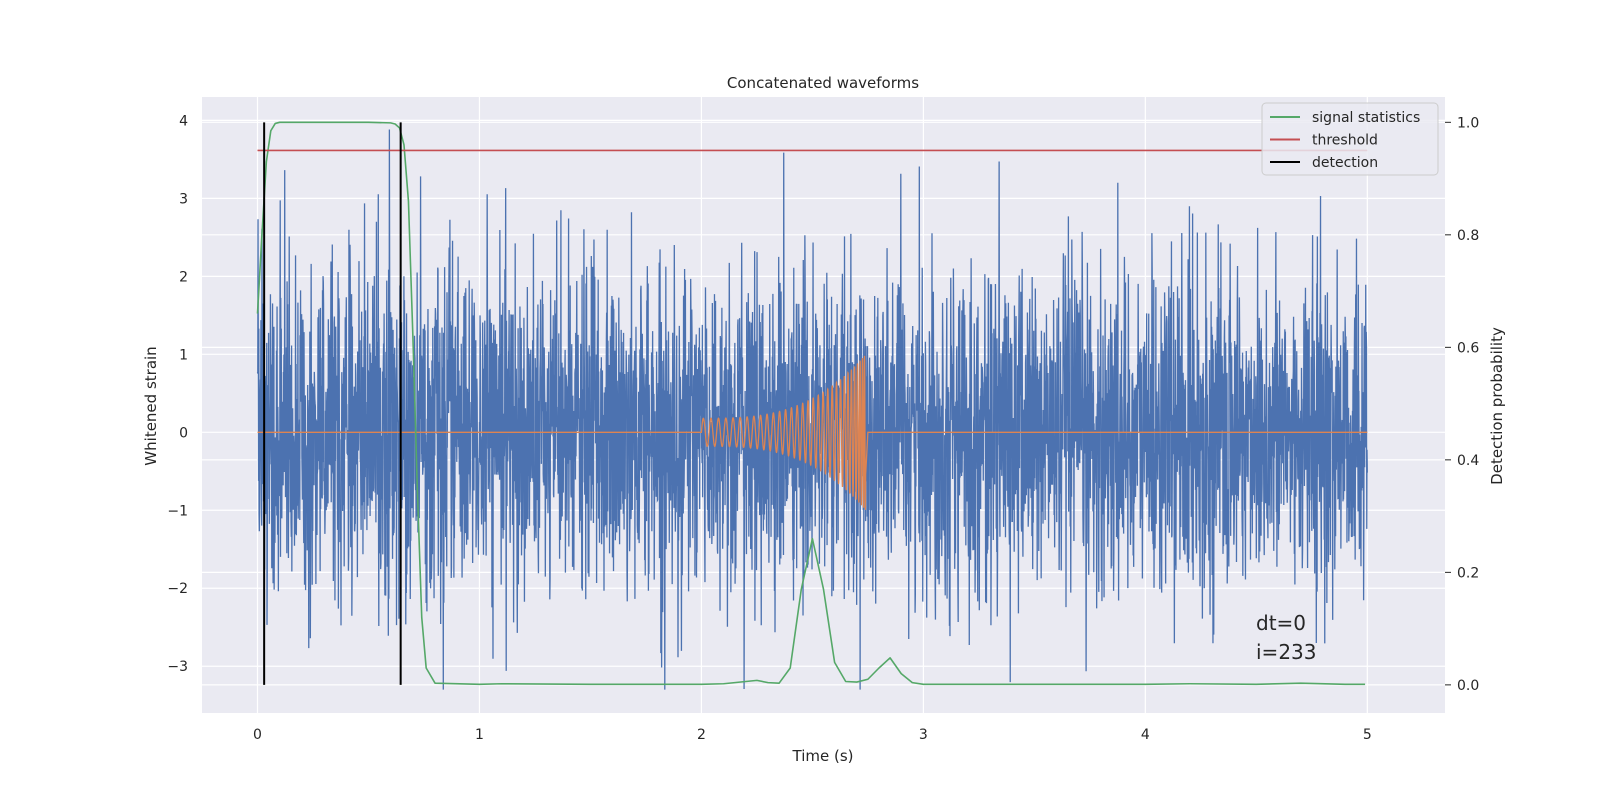 The width and height of the screenshot is (1600, 800). Describe the element at coordinates (1468, 573) in the screenshot. I see `y-right-tick-label: 0.2` at that location.